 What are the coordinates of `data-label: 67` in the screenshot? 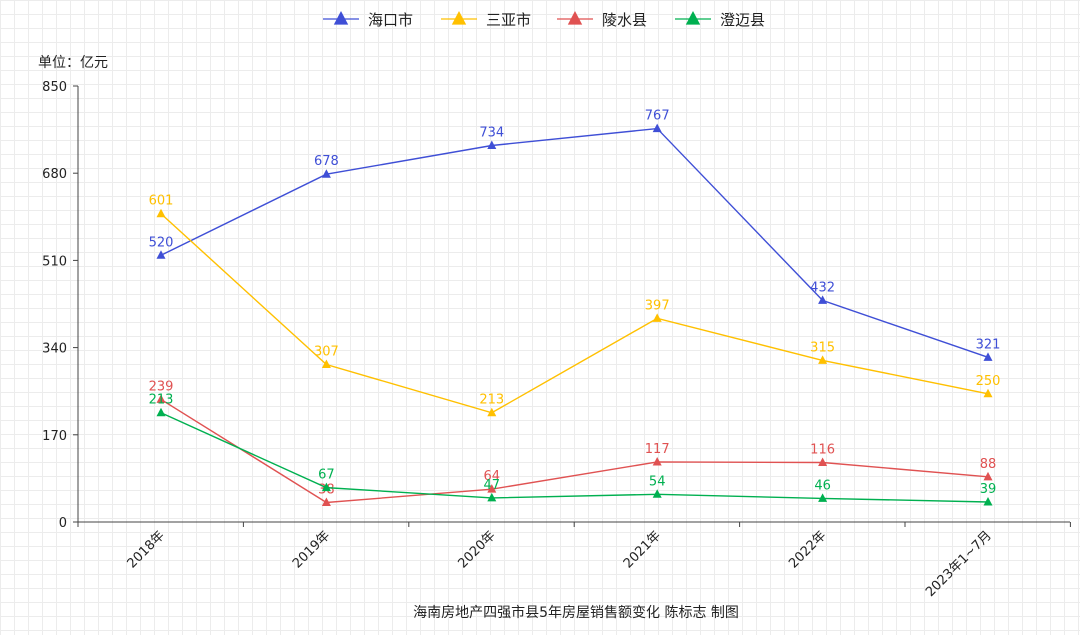 It's located at (326, 475).